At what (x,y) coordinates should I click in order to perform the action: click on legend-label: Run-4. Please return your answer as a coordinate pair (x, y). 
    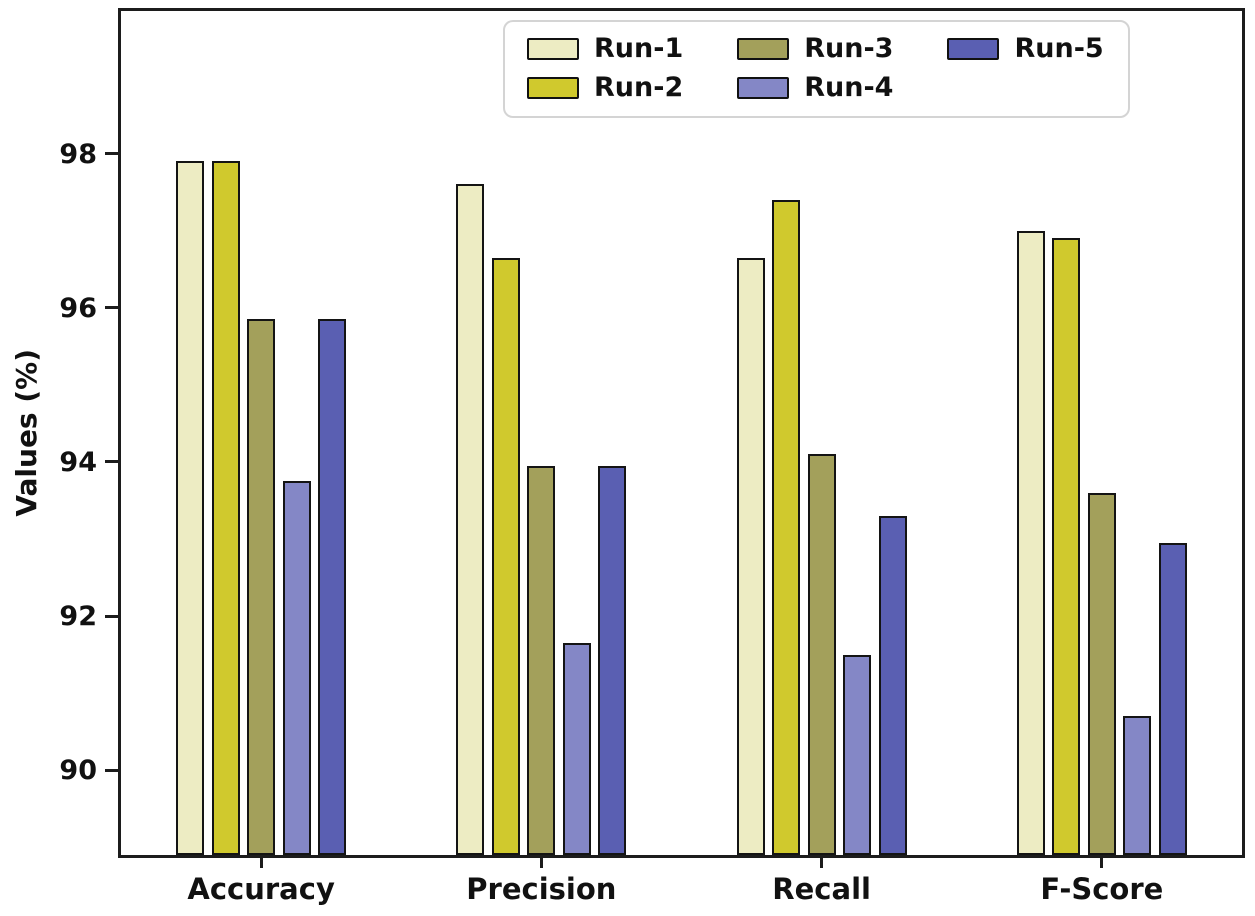
    Looking at the image, I should click on (849, 87).